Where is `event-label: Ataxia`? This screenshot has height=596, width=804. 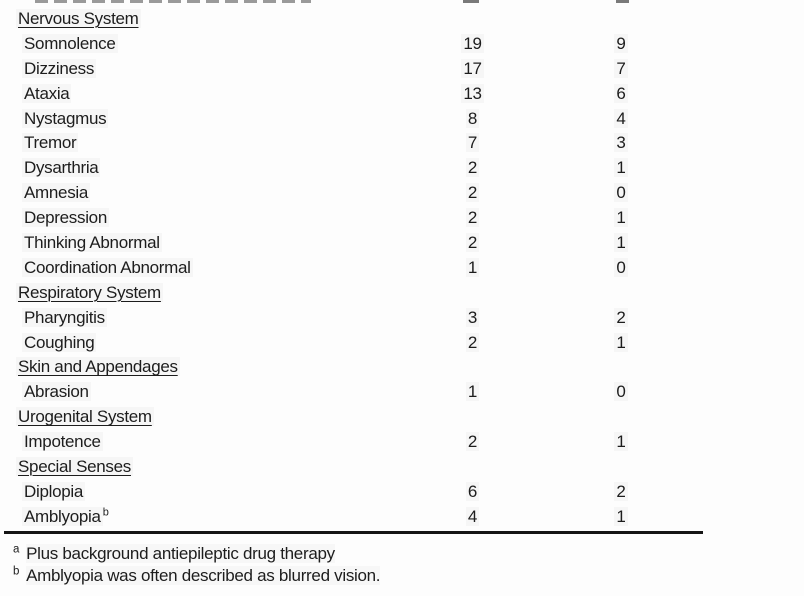
event-label: Ataxia is located at coordinates (47, 93).